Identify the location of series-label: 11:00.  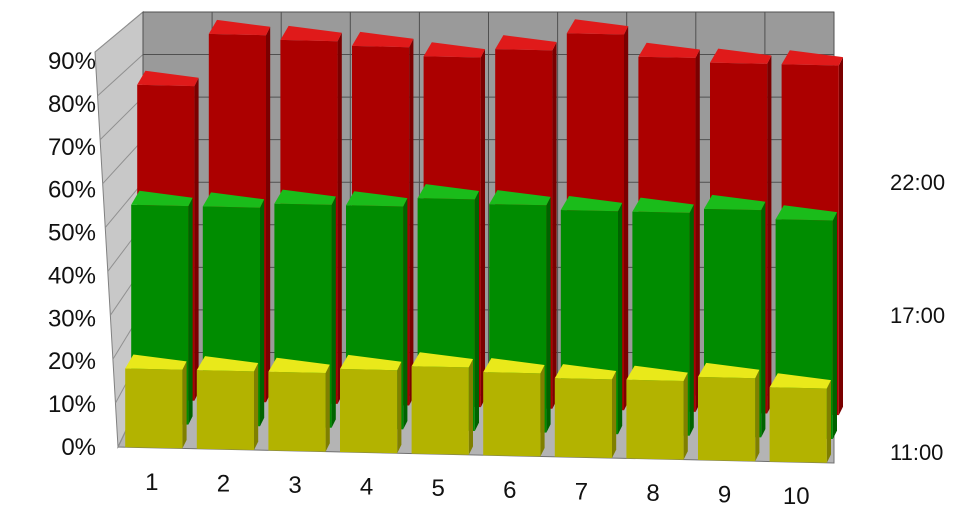
(916, 452).